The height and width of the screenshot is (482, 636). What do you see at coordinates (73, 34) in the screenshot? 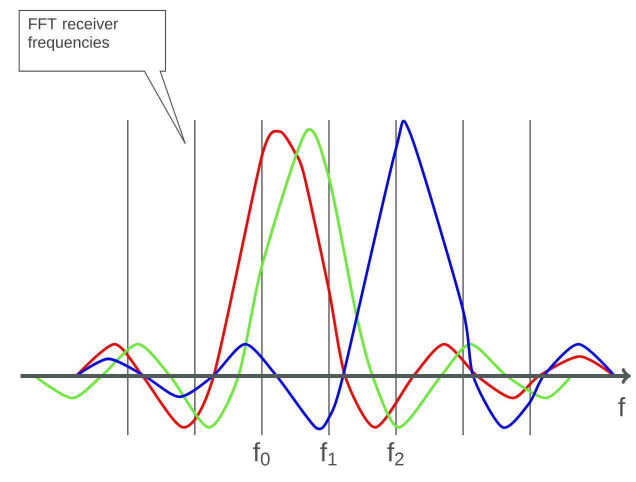
I see `text: FFT receiver frequencies` at bounding box center [73, 34].